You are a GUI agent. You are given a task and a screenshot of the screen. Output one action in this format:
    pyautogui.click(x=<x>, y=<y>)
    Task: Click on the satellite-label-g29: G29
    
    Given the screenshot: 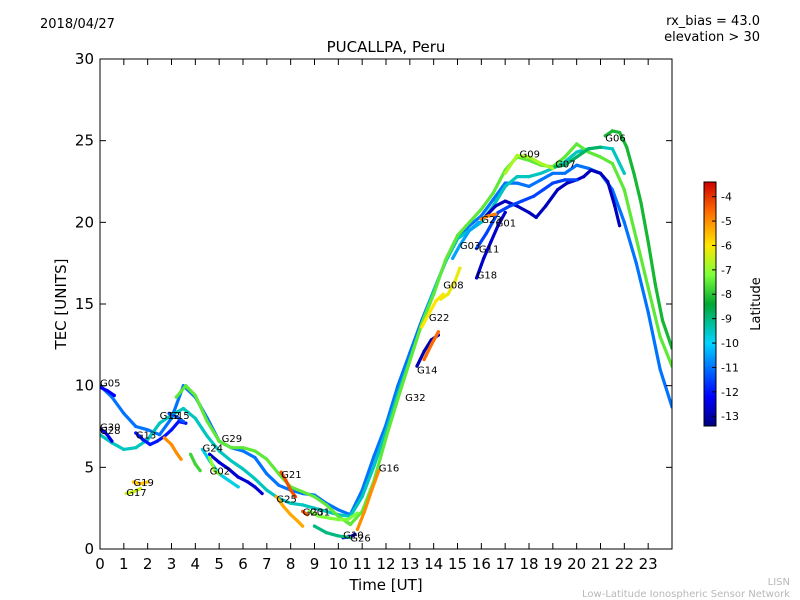 What is the action you would take?
    pyautogui.click(x=232, y=439)
    